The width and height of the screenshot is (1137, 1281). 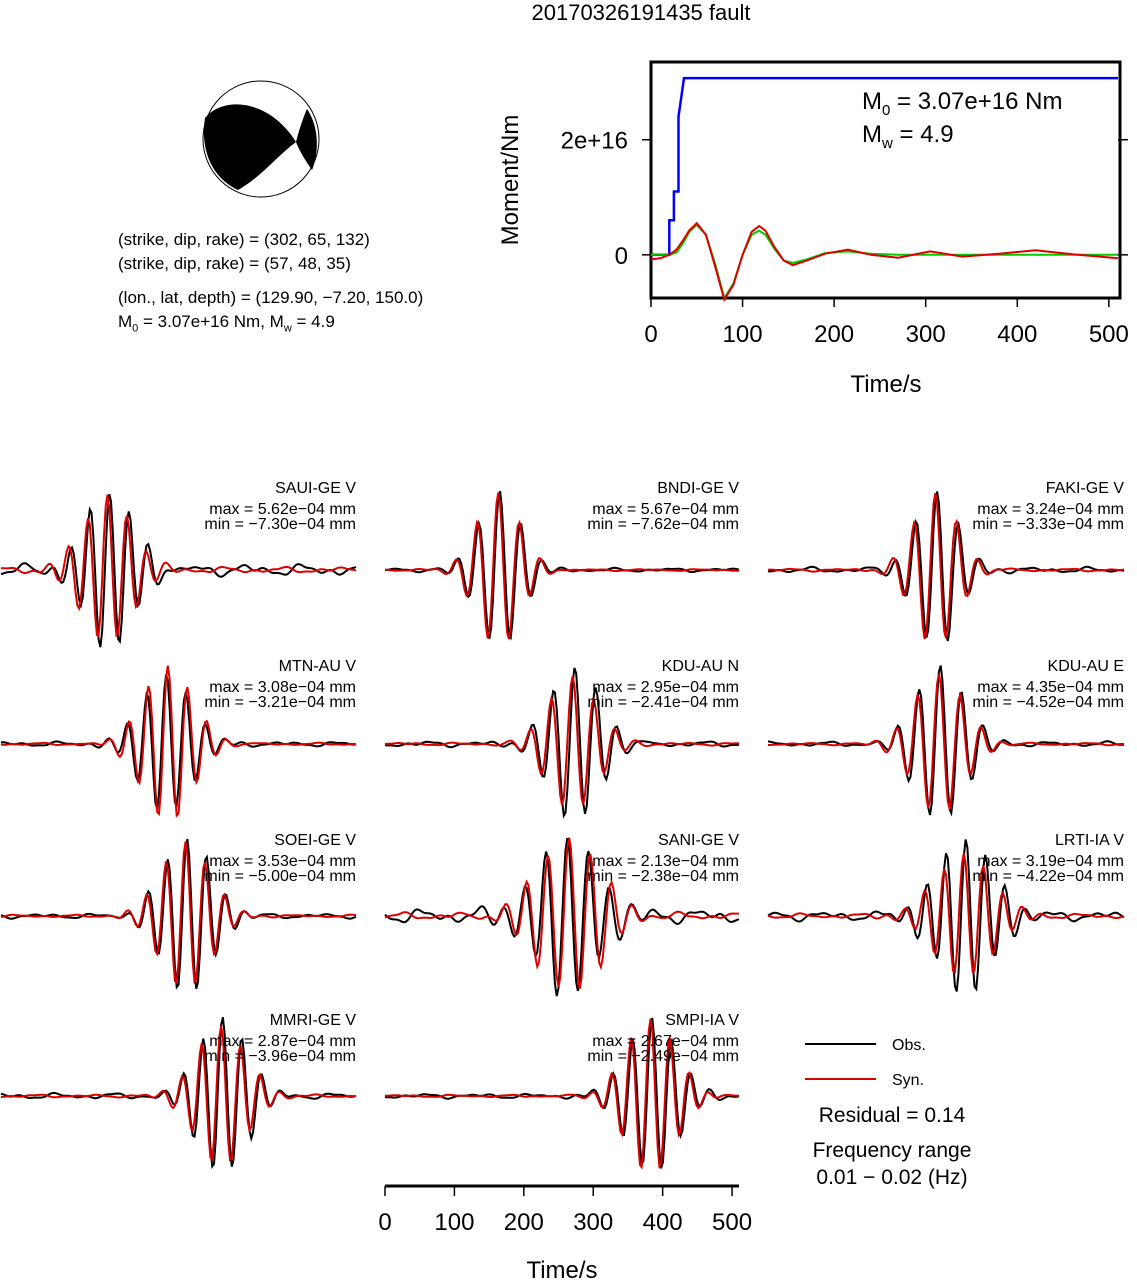 What do you see at coordinates (1109, 334) in the screenshot?
I see `moment-rate-x-tick-label: 500` at bounding box center [1109, 334].